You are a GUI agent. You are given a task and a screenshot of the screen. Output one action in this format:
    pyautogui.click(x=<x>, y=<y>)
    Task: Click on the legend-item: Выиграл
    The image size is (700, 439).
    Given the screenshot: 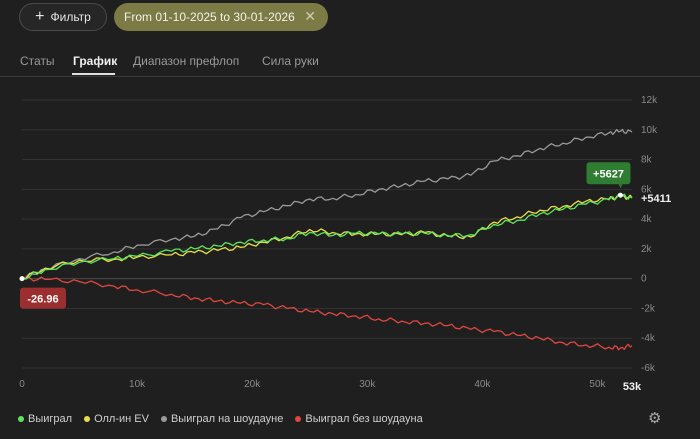 What is the action you would take?
    pyautogui.click(x=45, y=419)
    